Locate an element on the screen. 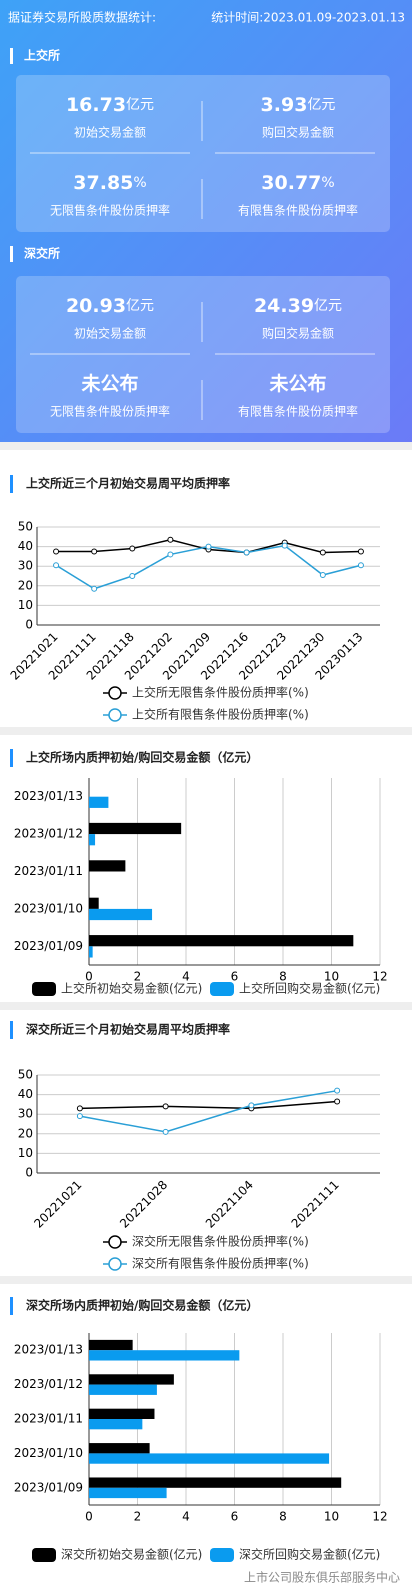 This screenshot has height=1591, width=412. chart-title: 上交所近三个月初始交易周平均质押率 is located at coordinates (128, 483).